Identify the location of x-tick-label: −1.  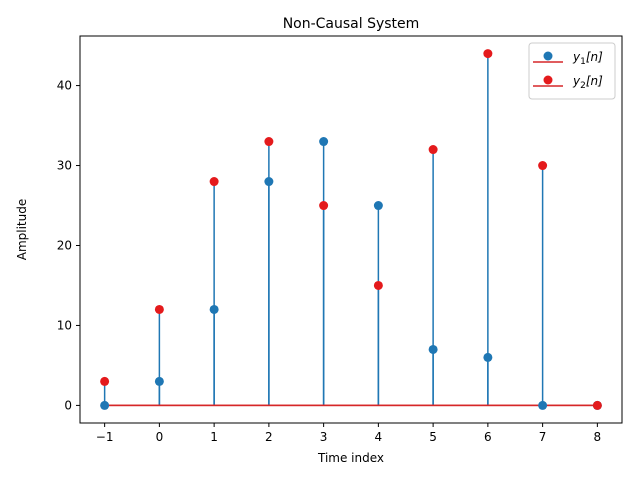
(105, 437).